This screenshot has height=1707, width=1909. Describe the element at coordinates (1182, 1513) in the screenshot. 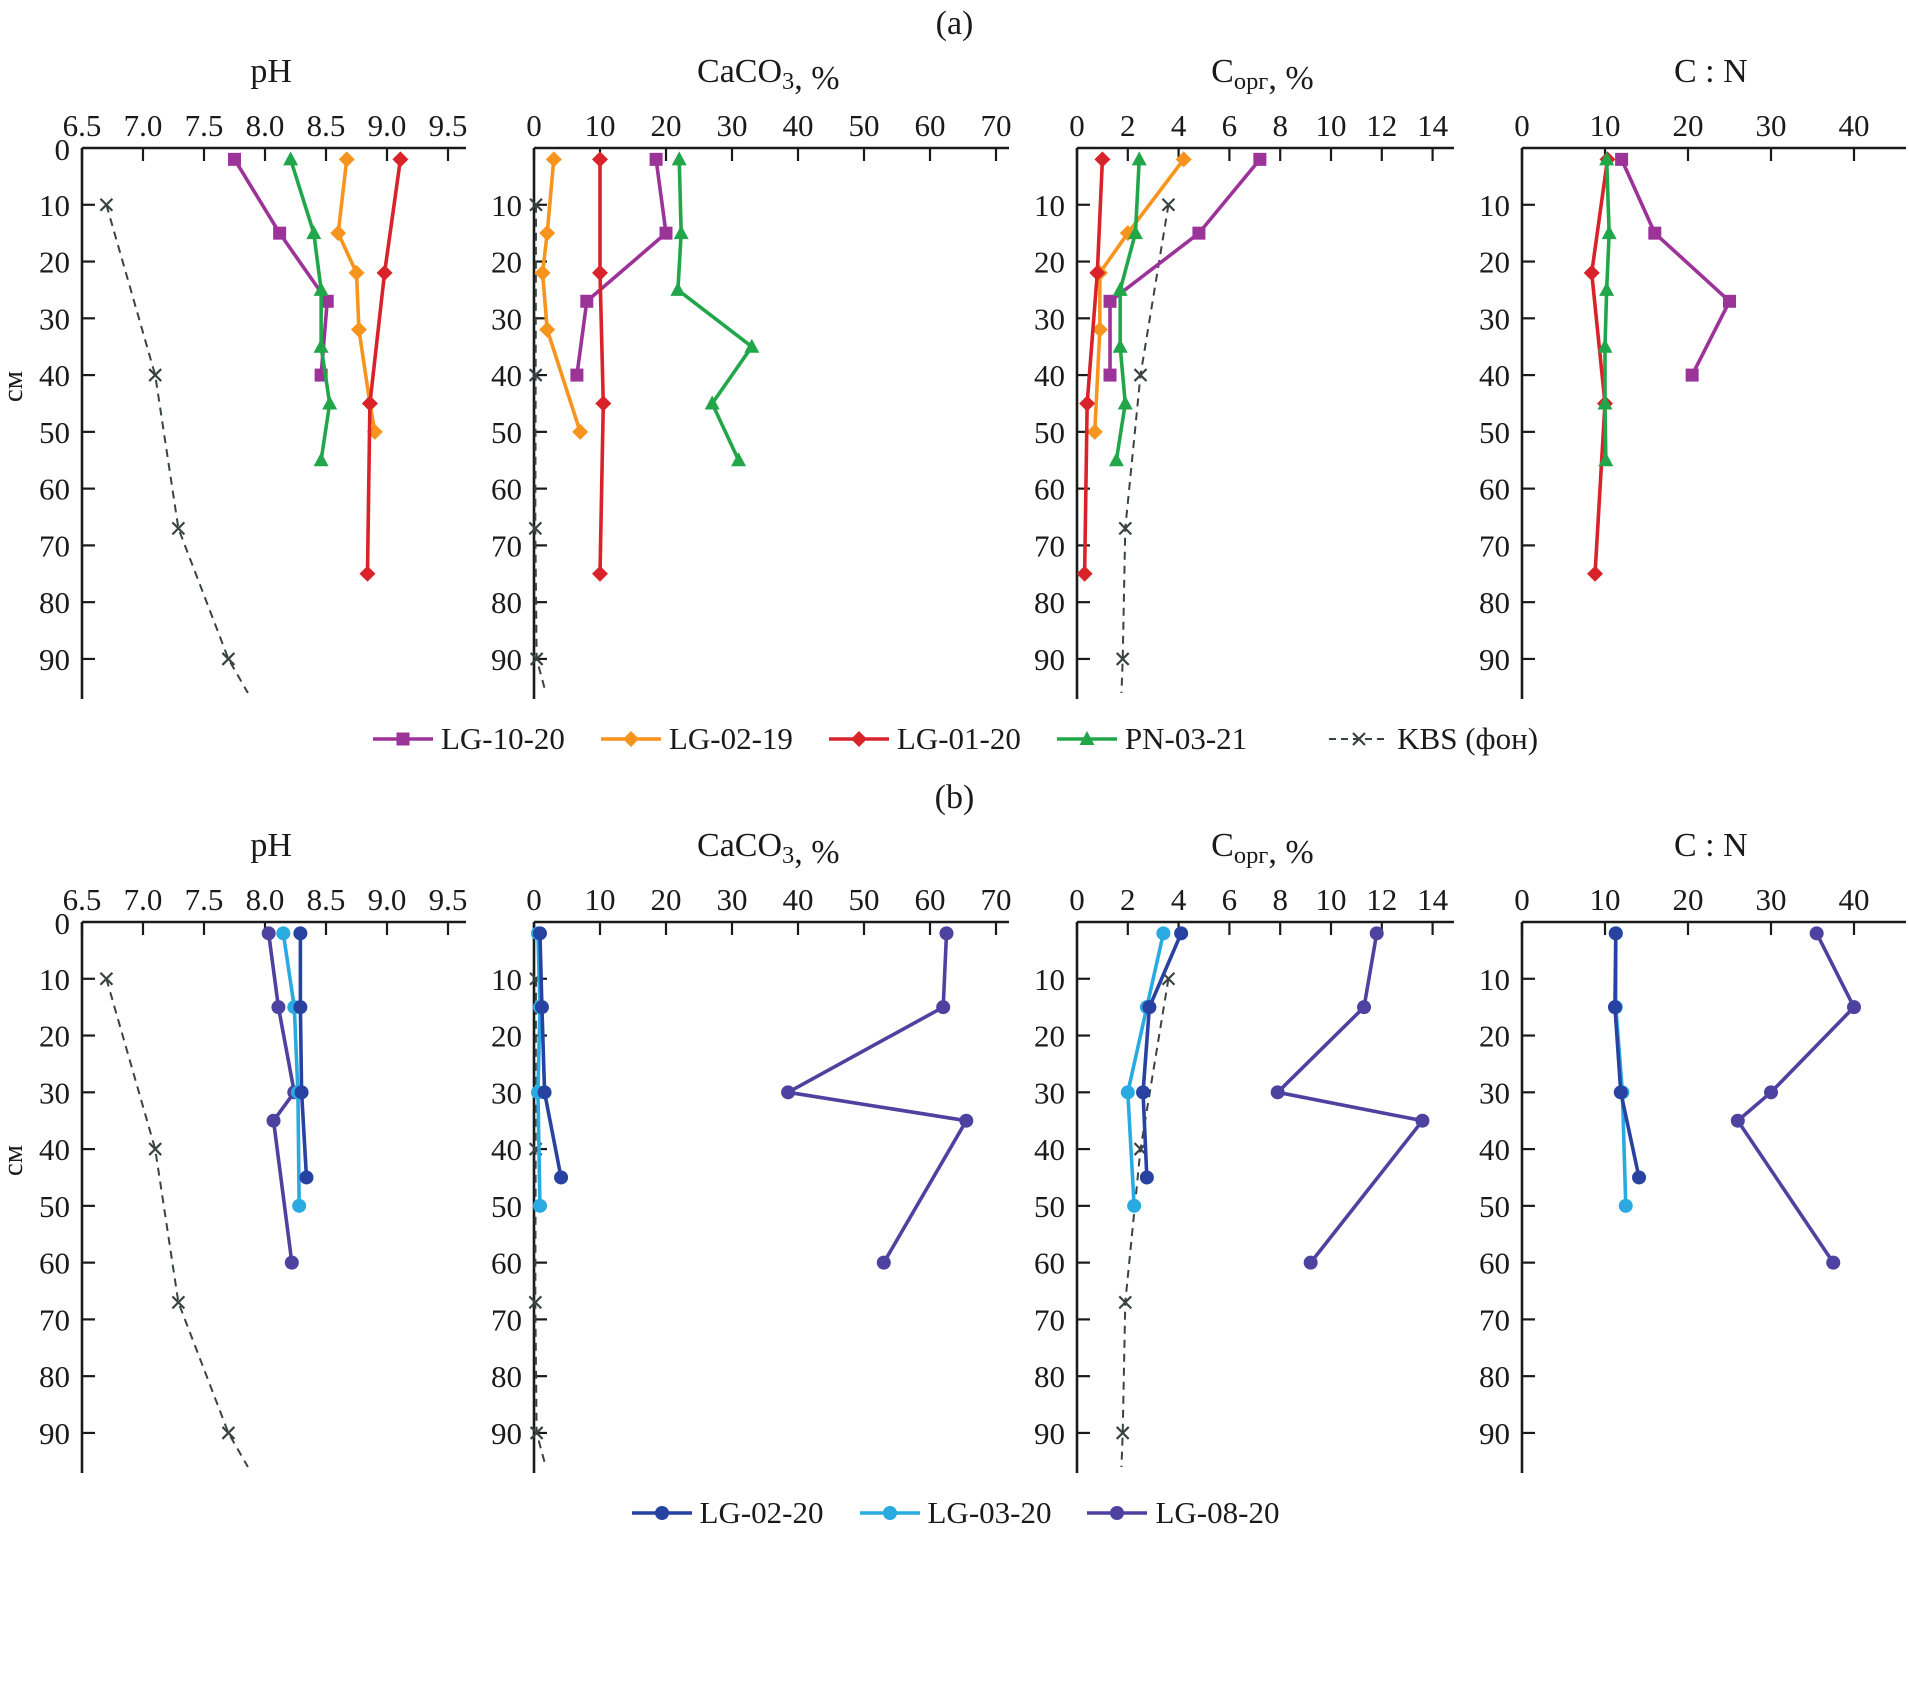

I see `legend-item-LG-08-20: LG-08-20` at that location.